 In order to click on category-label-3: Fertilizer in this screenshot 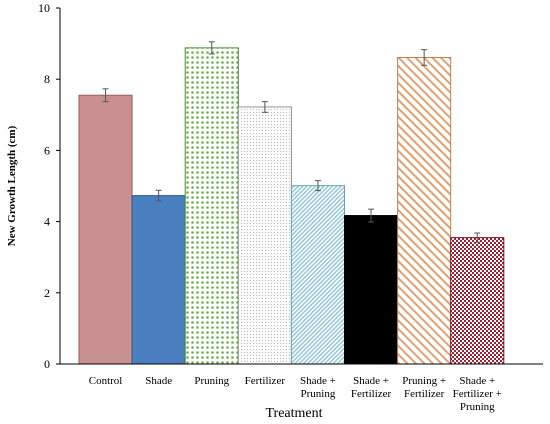, I will do `click(265, 381)`.